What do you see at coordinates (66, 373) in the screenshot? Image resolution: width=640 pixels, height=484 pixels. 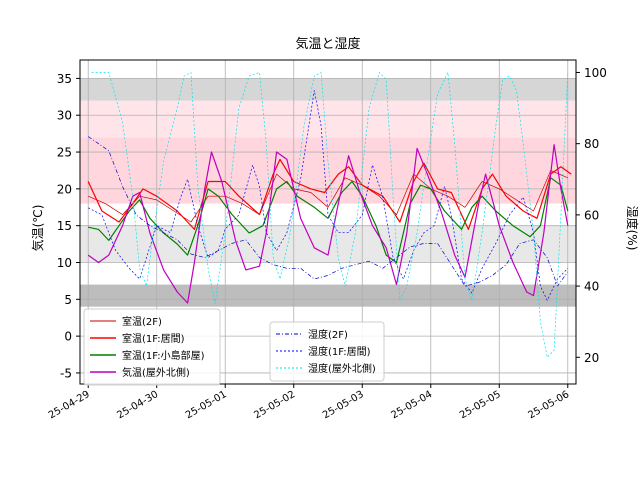 I see `y-tick-label-left: -5` at bounding box center [66, 373].